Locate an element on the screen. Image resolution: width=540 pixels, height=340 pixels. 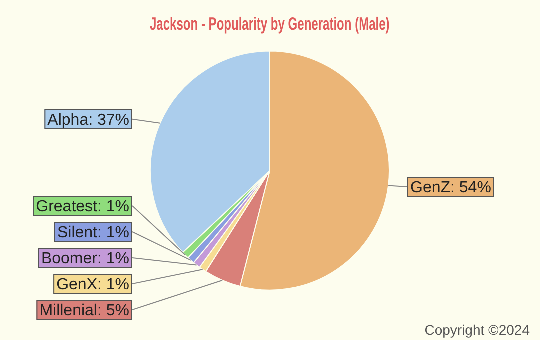
chart-title: Jackson - Popularity by Generation (Male) is located at coordinates (270, 24).